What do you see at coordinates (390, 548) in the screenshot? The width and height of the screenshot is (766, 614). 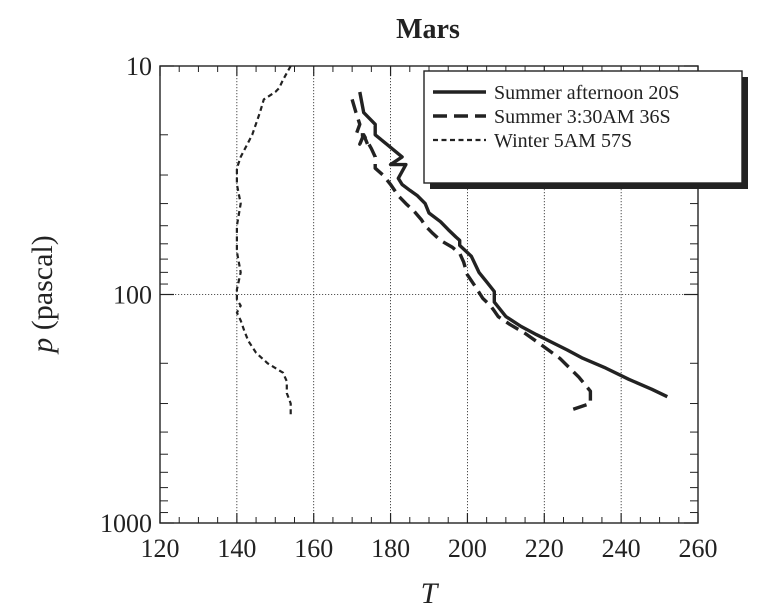 I see `x-tick-label: 180` at bounding box center [390, 548].